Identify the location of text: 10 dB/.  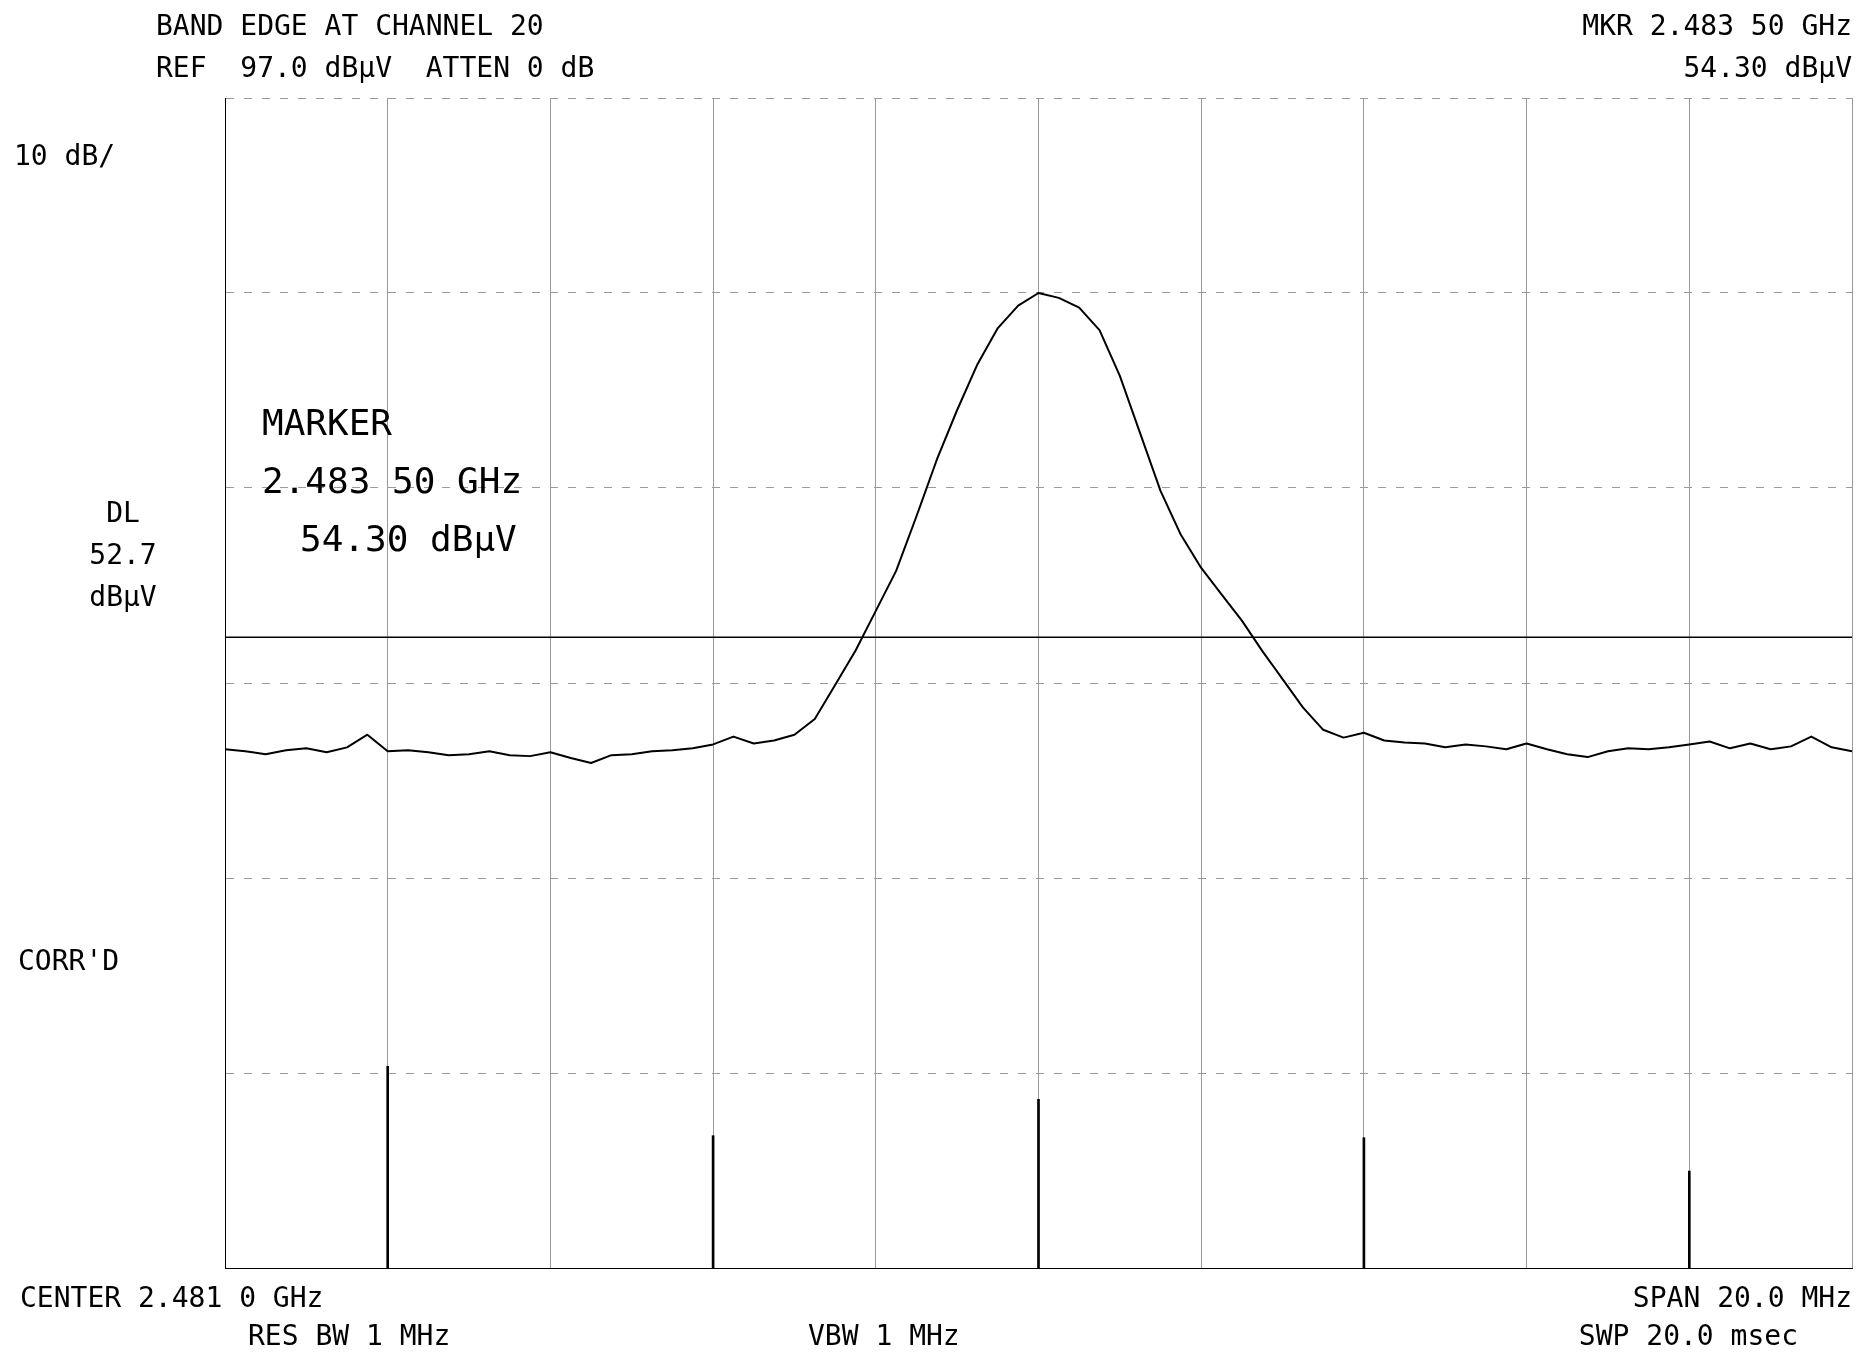
(65, 156).